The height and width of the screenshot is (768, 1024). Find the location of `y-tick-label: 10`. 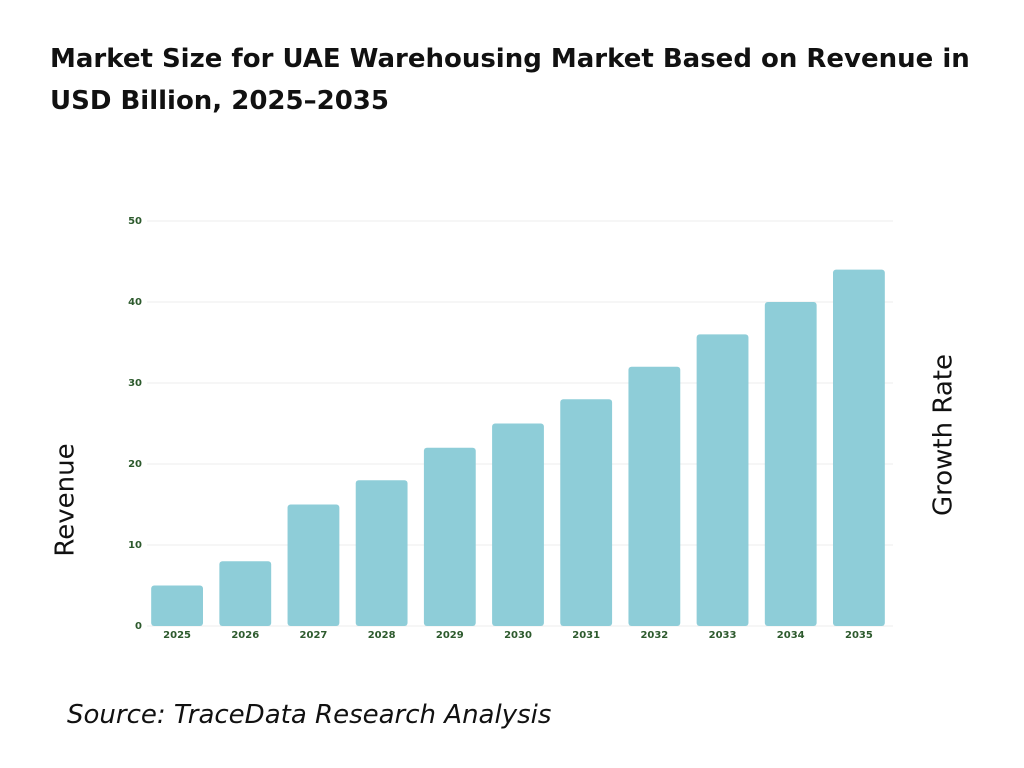

y-tick-label: 10 is located at coordinates (135, 545).